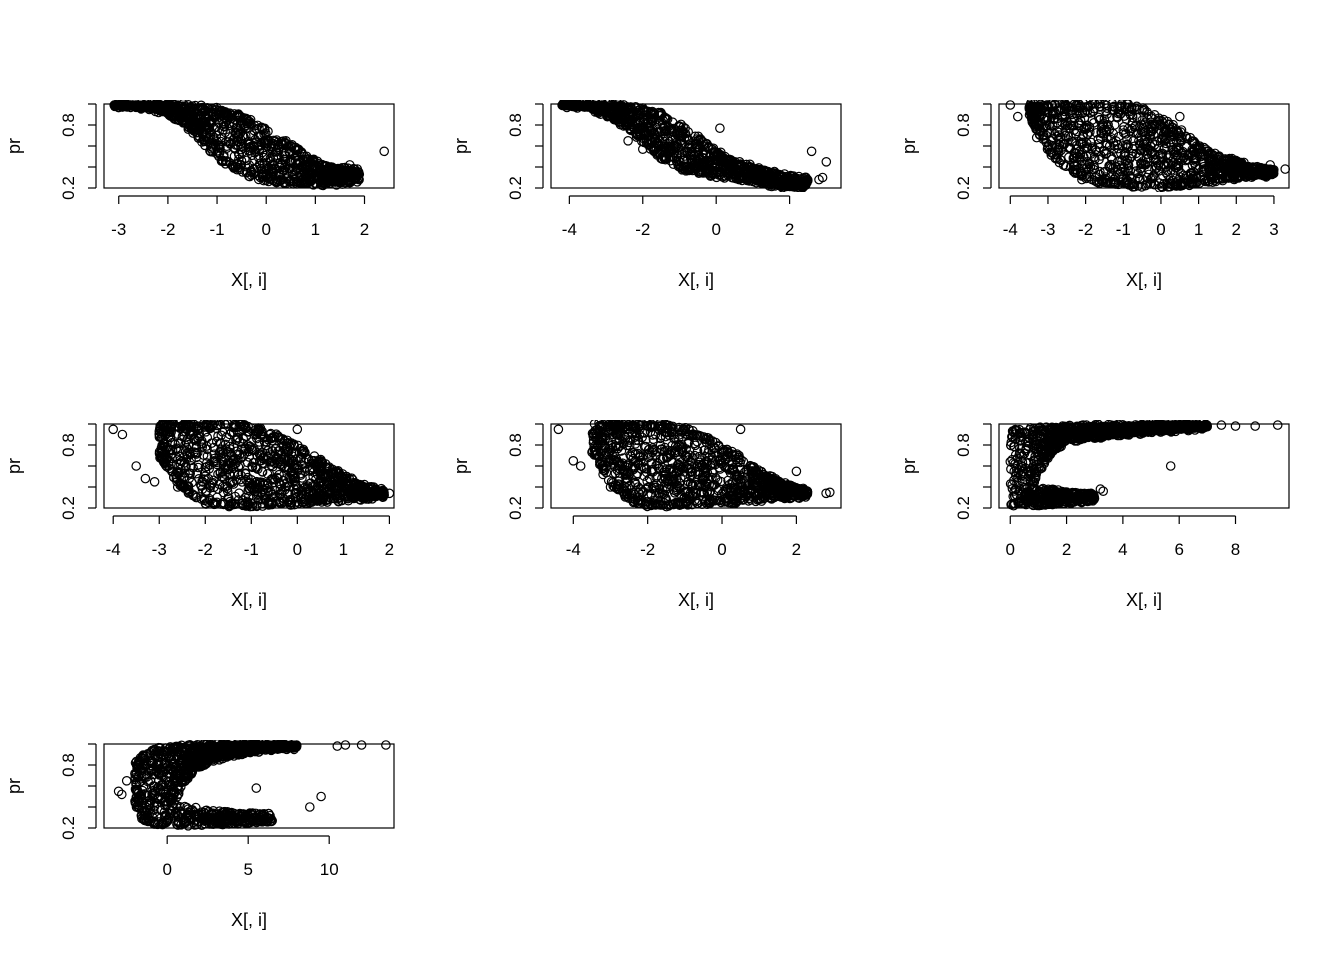  What do you see at coordinates (364, 229) in the screenshot?
I see `x-tick-label: 2` at bounding box center [364, 229].